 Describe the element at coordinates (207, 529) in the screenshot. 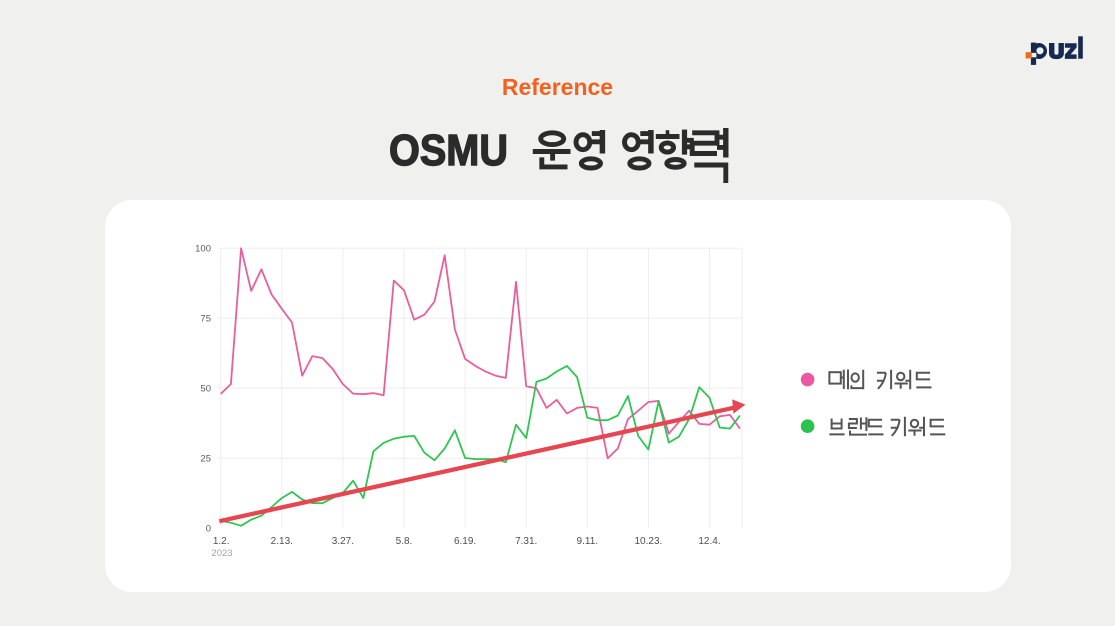

I see `svg-text: 0` at that location.